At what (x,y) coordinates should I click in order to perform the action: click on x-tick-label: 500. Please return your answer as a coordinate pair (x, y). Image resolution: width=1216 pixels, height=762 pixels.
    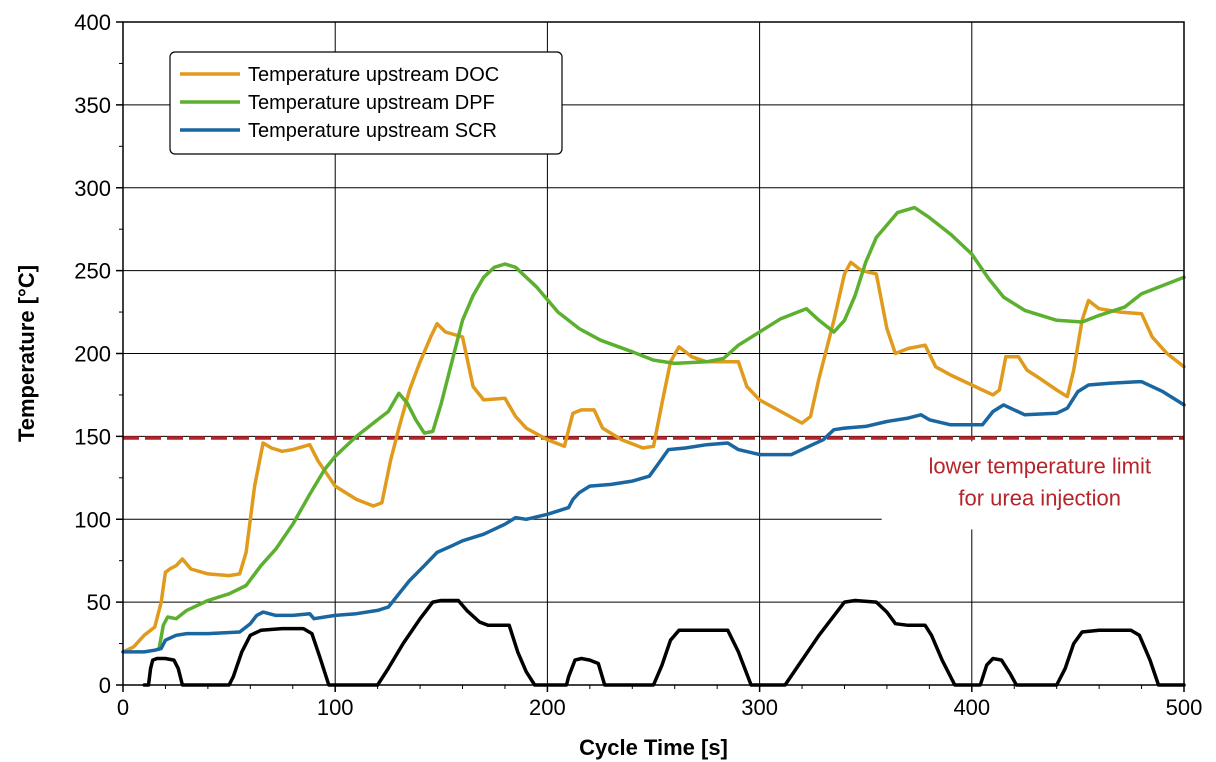
    Looking at the image, I should click on (1184, 707).